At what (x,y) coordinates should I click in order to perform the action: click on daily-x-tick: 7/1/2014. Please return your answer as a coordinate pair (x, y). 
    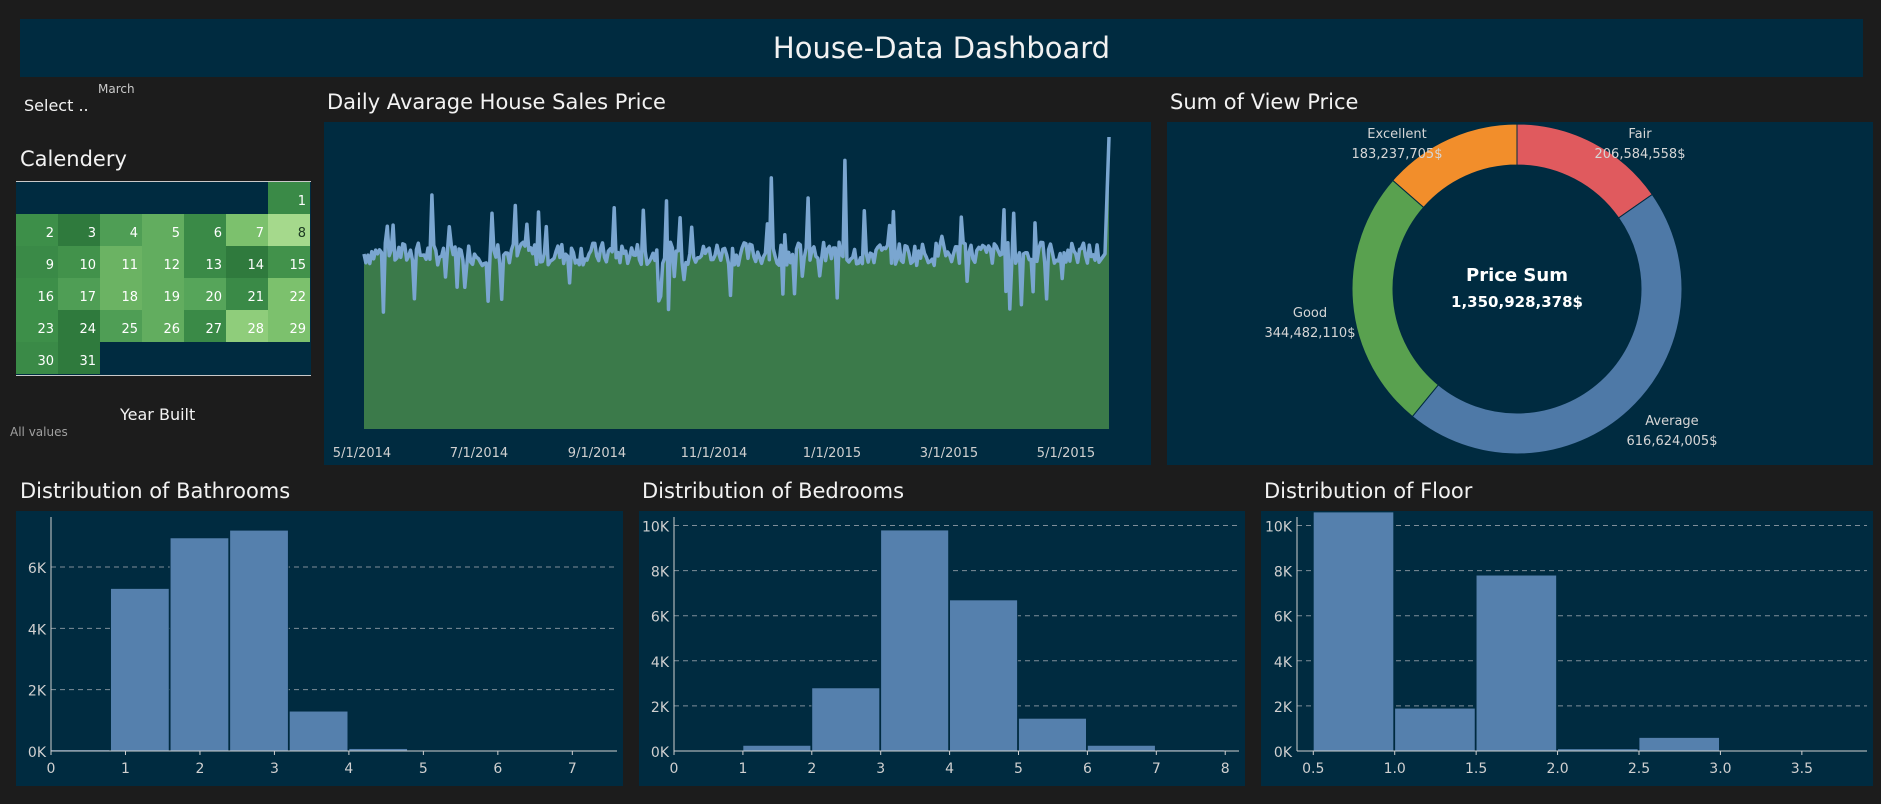
    Looking at the image, I should click on (479, 453).